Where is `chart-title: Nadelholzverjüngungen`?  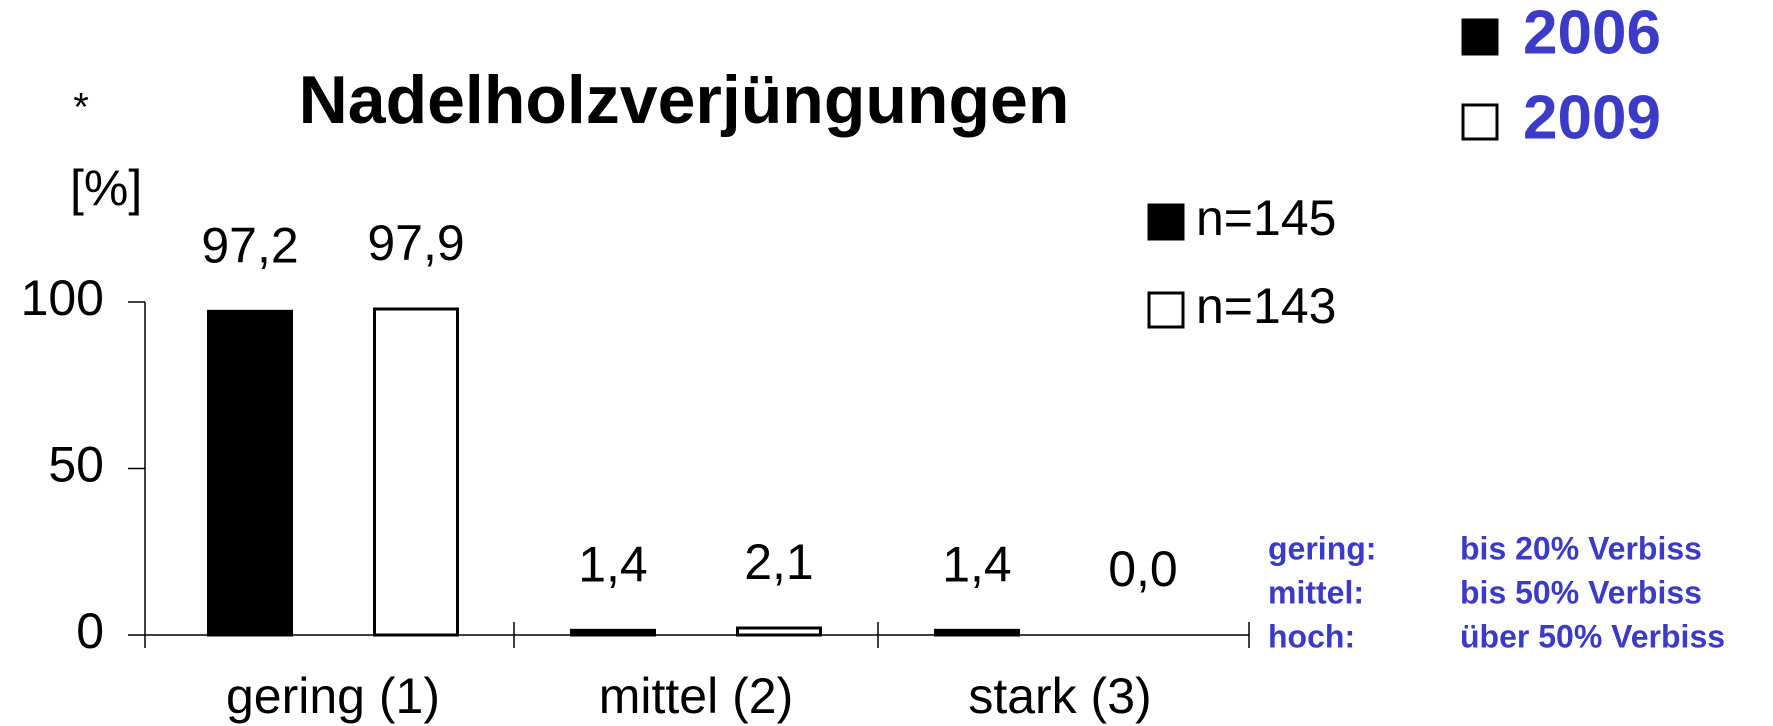 chart-title: Nadelholzverjüngungen is located at coordinates (684, 100).